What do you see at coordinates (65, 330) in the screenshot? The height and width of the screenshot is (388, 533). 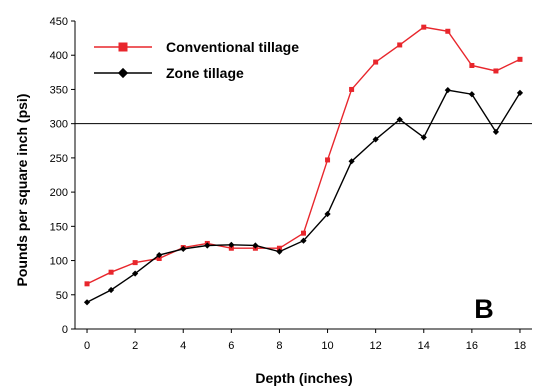 I see `y-tick-label: 0` at bounding box center [65, 330].